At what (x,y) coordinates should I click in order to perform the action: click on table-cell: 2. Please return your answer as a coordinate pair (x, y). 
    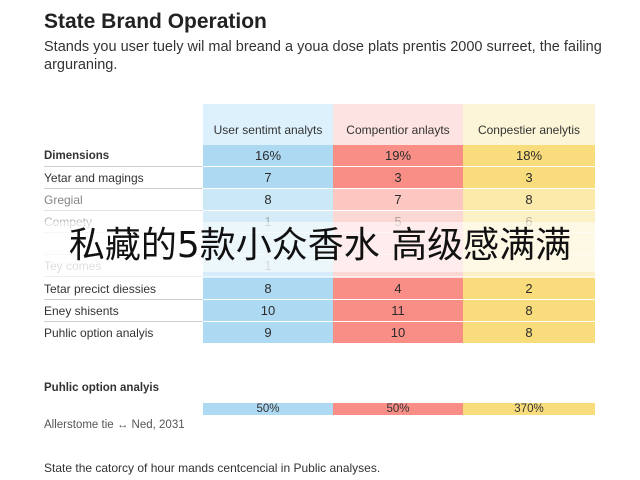
    Looking at the image, I should click on (529, 289).